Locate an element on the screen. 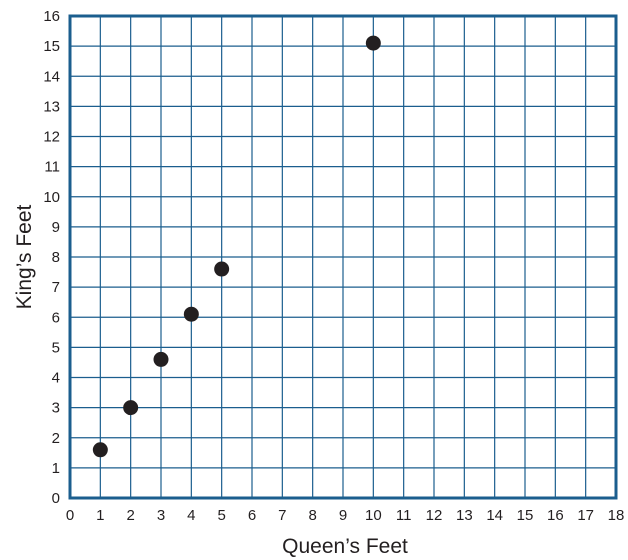 The image size is (628, 560). y-tick-label: 9 is located at coordinates (56, 227).